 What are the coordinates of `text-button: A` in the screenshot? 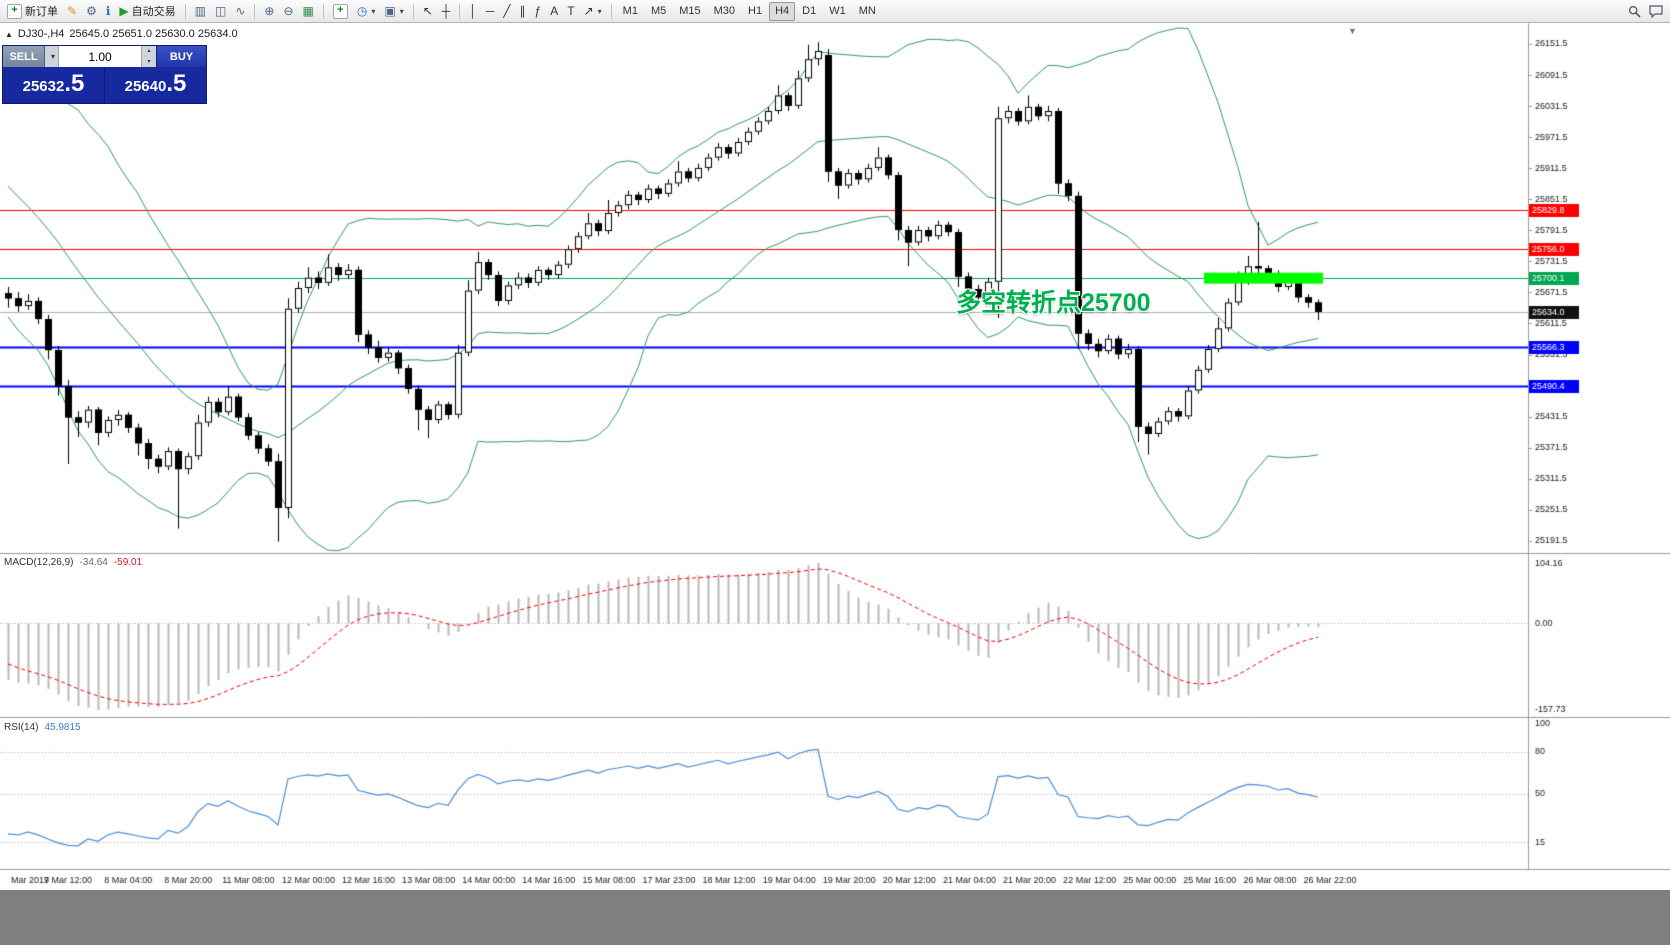 It's located at (554, 11).